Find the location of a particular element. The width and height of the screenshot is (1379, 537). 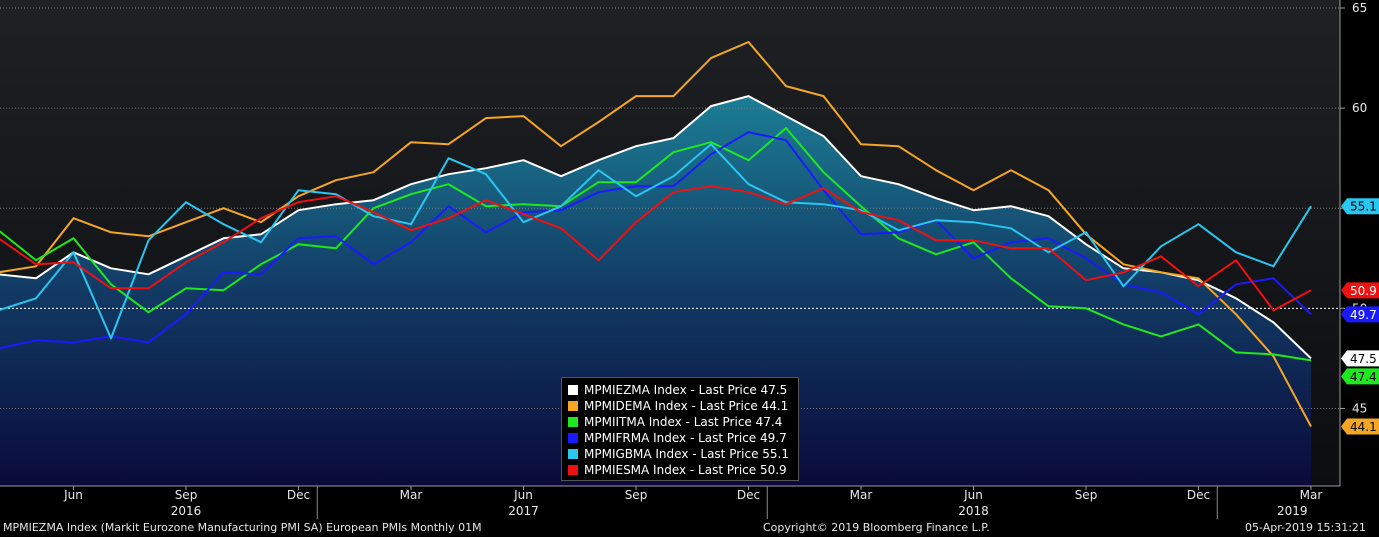

year-label: 2016 is located at coordinates (186, 511).